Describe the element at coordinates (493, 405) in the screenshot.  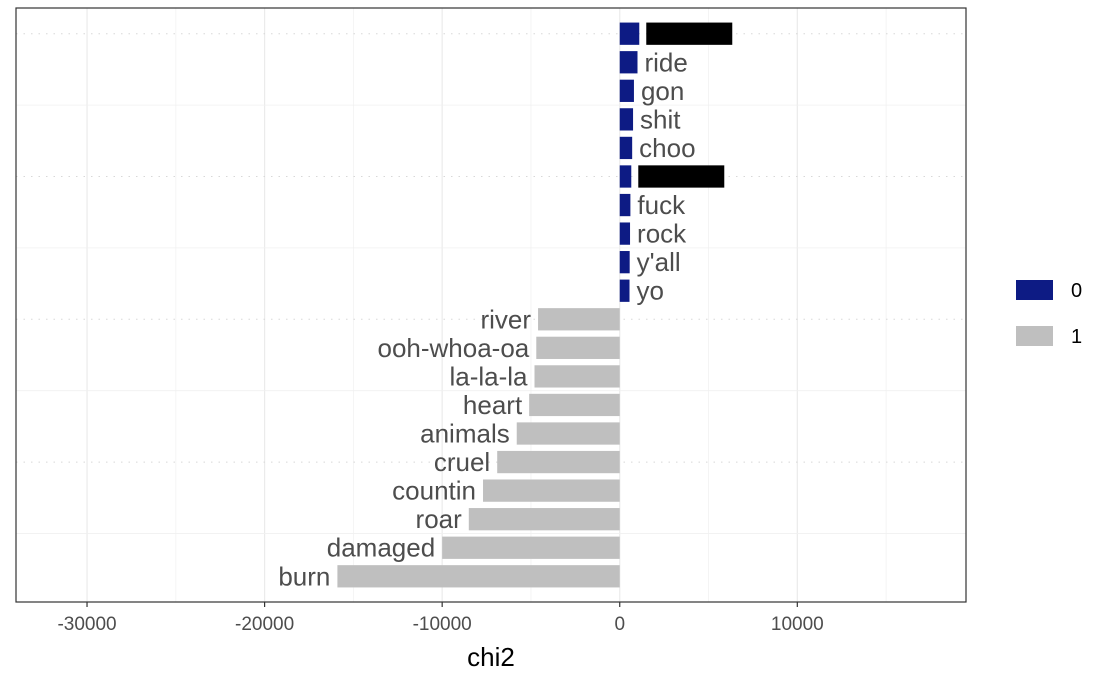
I see `bar-label-13: heart` at that location.